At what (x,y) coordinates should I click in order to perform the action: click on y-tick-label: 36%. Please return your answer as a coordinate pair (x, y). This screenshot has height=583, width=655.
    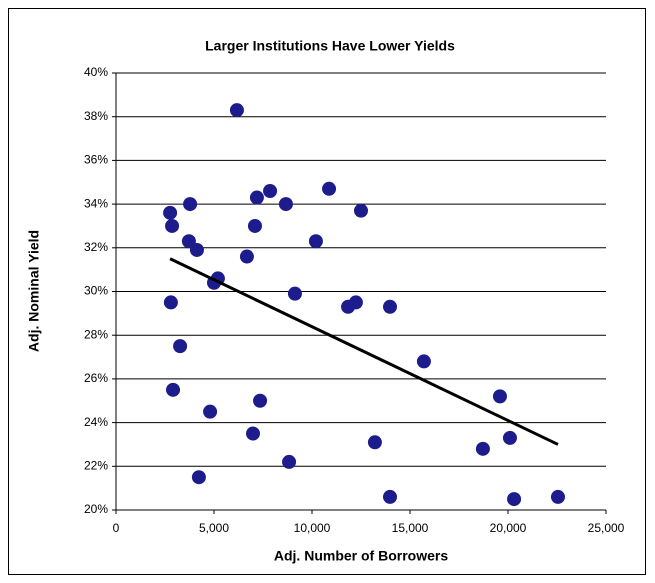
    Looking at the image, I should click on (96, 160).